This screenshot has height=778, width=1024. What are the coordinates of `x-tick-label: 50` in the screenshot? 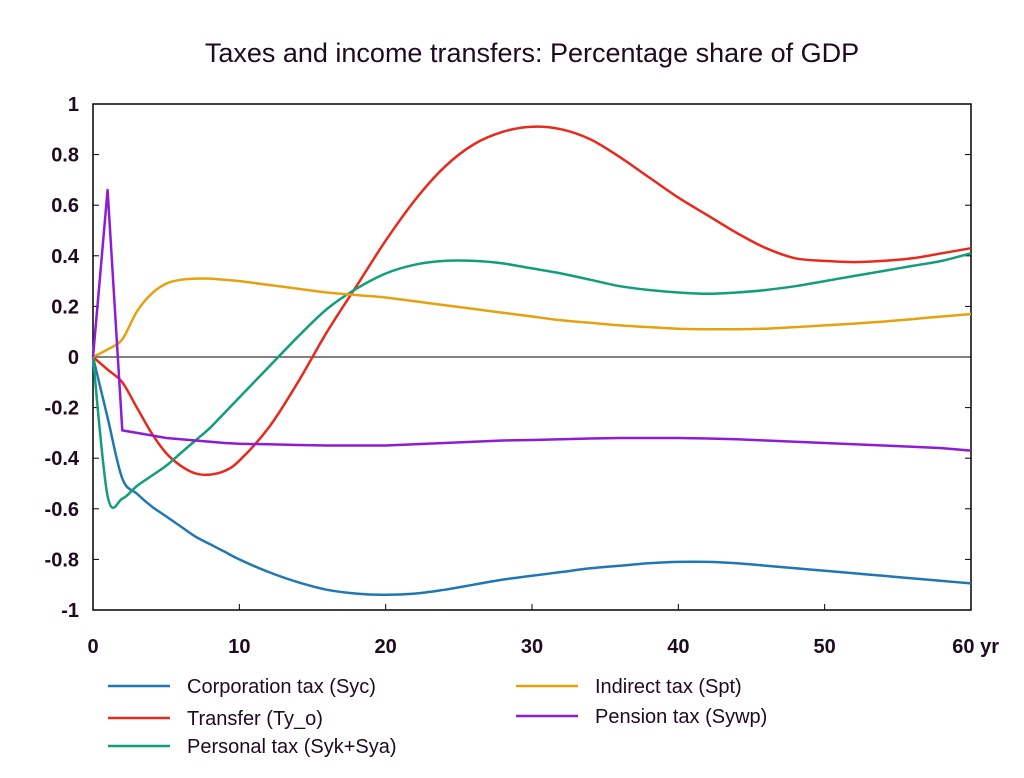 It's located at (825, 647).